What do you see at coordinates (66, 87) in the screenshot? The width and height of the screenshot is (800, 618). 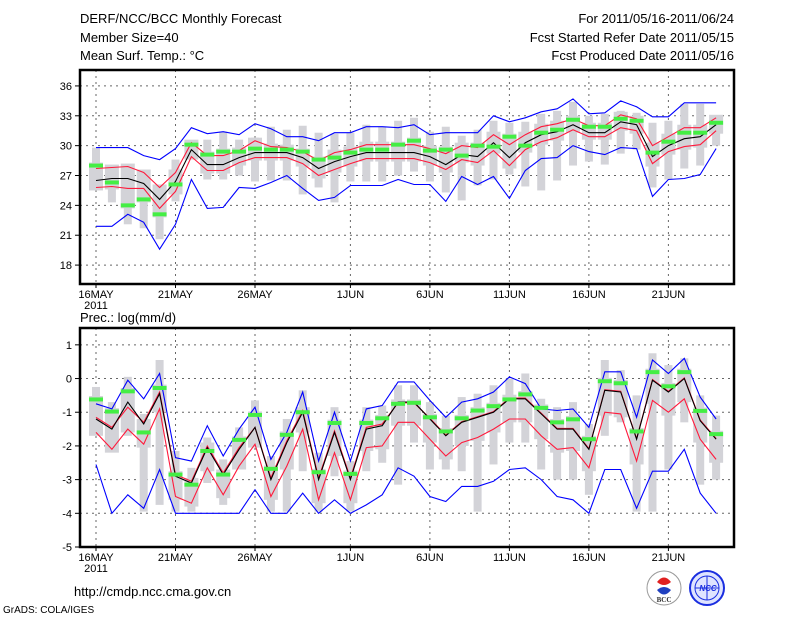 I see `y-tick-label: 36` at bounding box center [66, 87].